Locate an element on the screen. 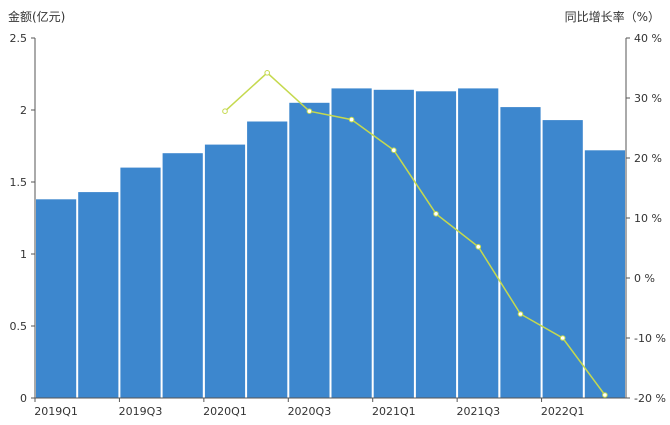 This screenshot has width=670, height=425. y-tick-label-left: 0 is located at coordinates (23, 398).